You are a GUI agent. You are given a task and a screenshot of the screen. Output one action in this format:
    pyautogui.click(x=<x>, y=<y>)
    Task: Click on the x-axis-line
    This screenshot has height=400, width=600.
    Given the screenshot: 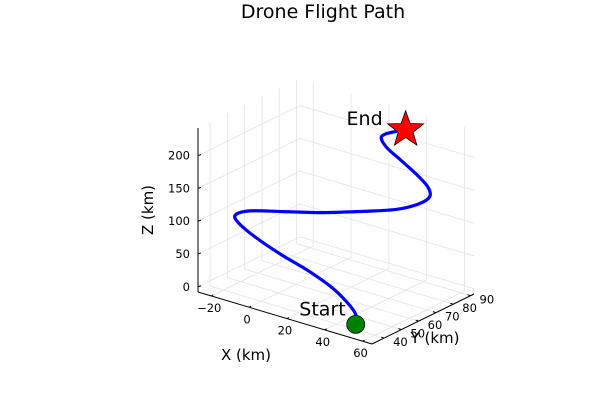 What is the action you would take?
    pyautogui.click(x=285, y=318)
    